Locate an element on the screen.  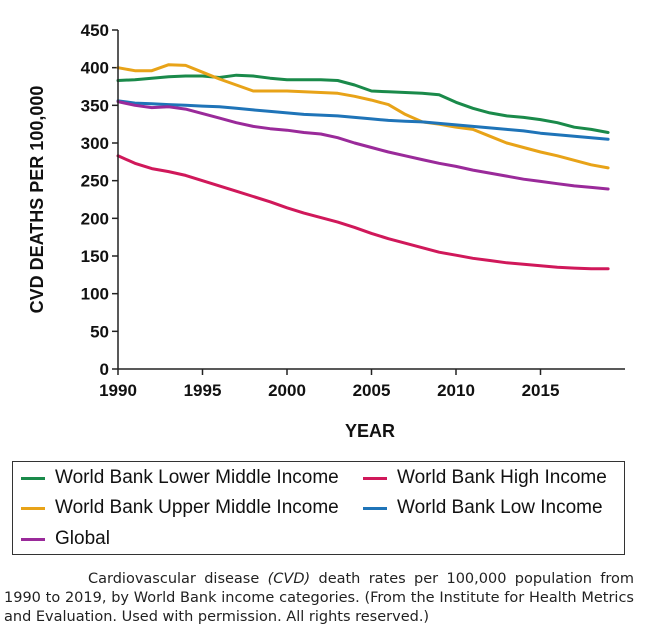
legend-item-low-income: World Bank Low Income is located at coordinates (483, 508).